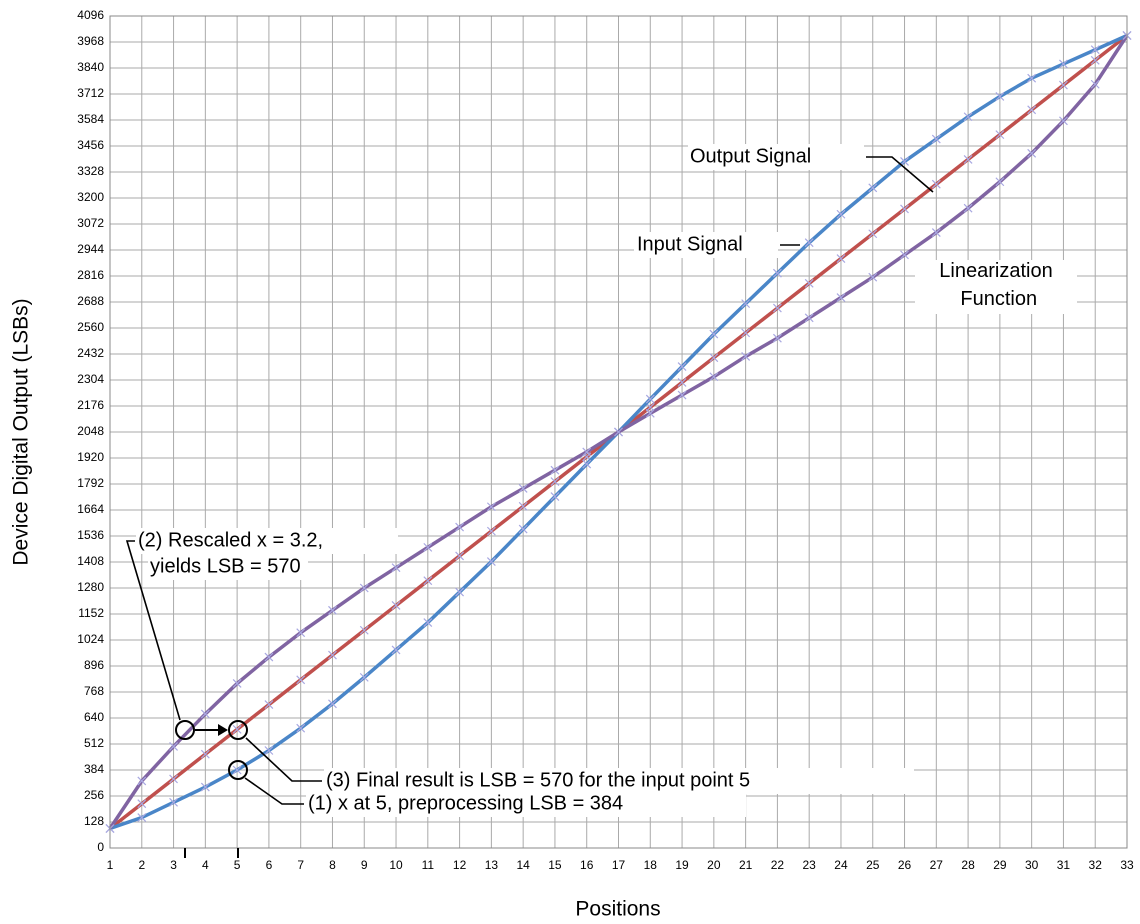 The height and width of the screenshot is (924, 1140). I want to click on y-tick-label: 0, so click(100, 847).